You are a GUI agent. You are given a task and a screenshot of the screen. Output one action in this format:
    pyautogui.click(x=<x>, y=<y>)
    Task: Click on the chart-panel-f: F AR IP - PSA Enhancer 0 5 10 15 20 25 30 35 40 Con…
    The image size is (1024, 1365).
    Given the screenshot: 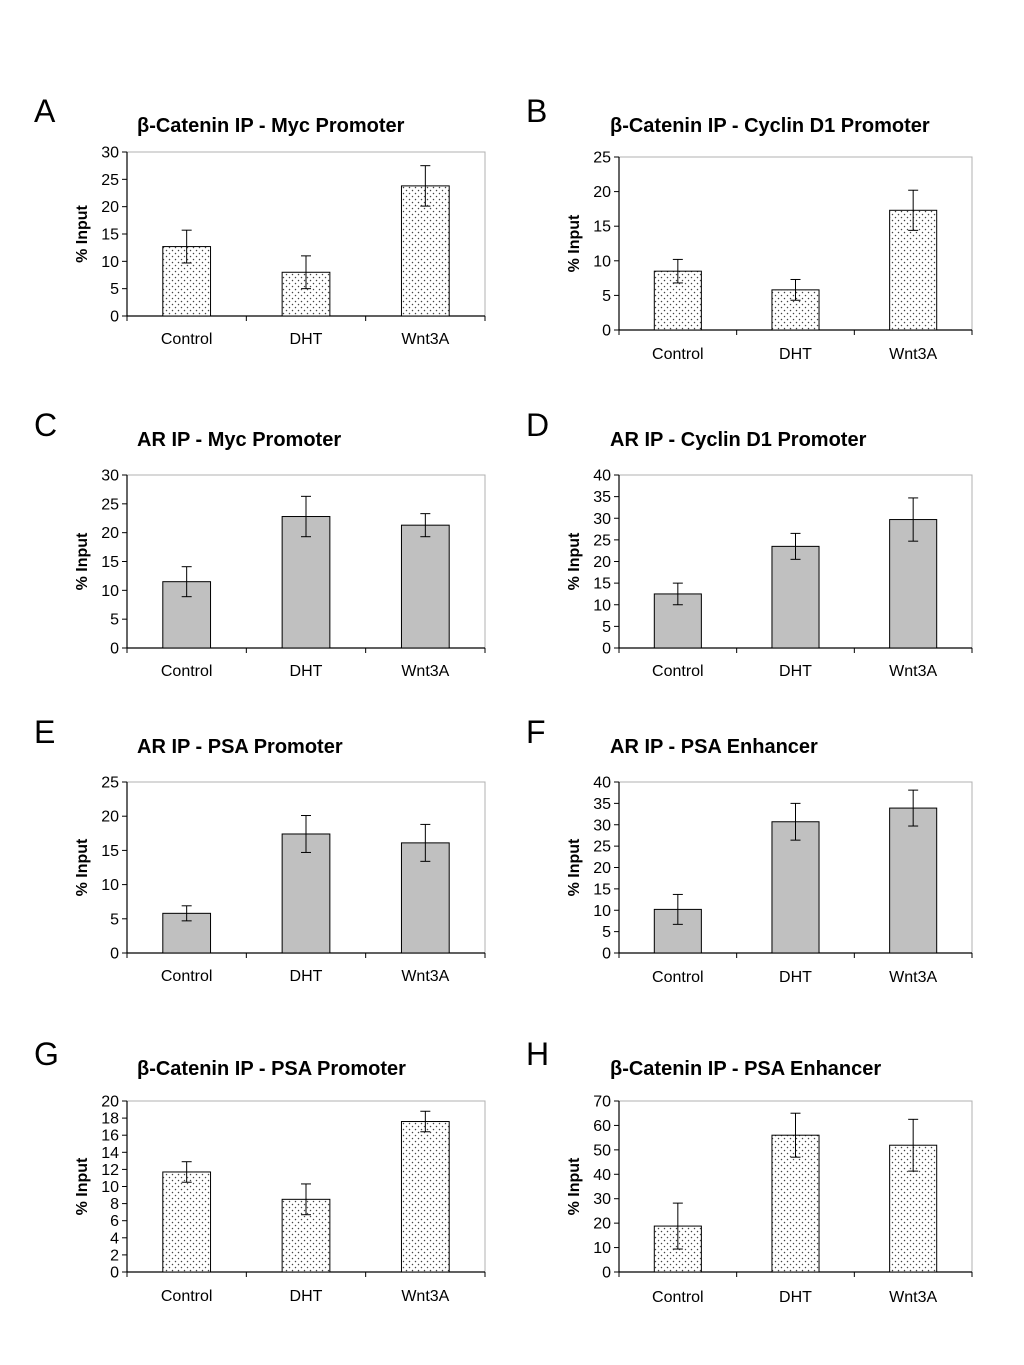 What is the action you would take?
    pyautogui.click(x=749, y=850)
    